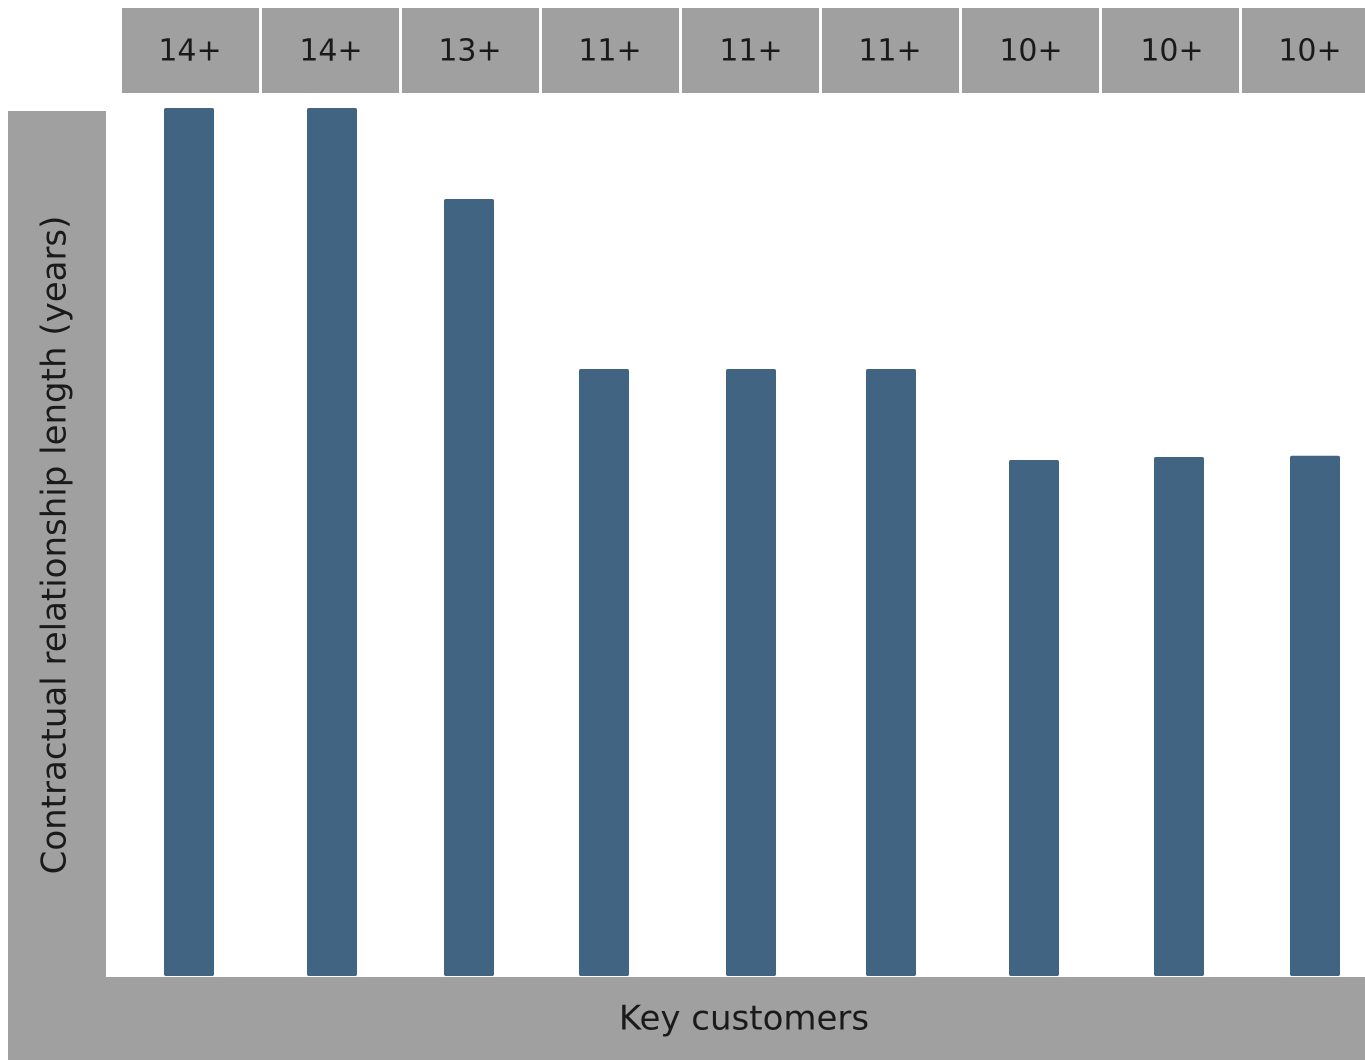 This screenshot has width=1365, height=1060. Describe the element at coordinates (744, 1019) in the screenshot. I see `x-axis-label: Key customers` at that location.